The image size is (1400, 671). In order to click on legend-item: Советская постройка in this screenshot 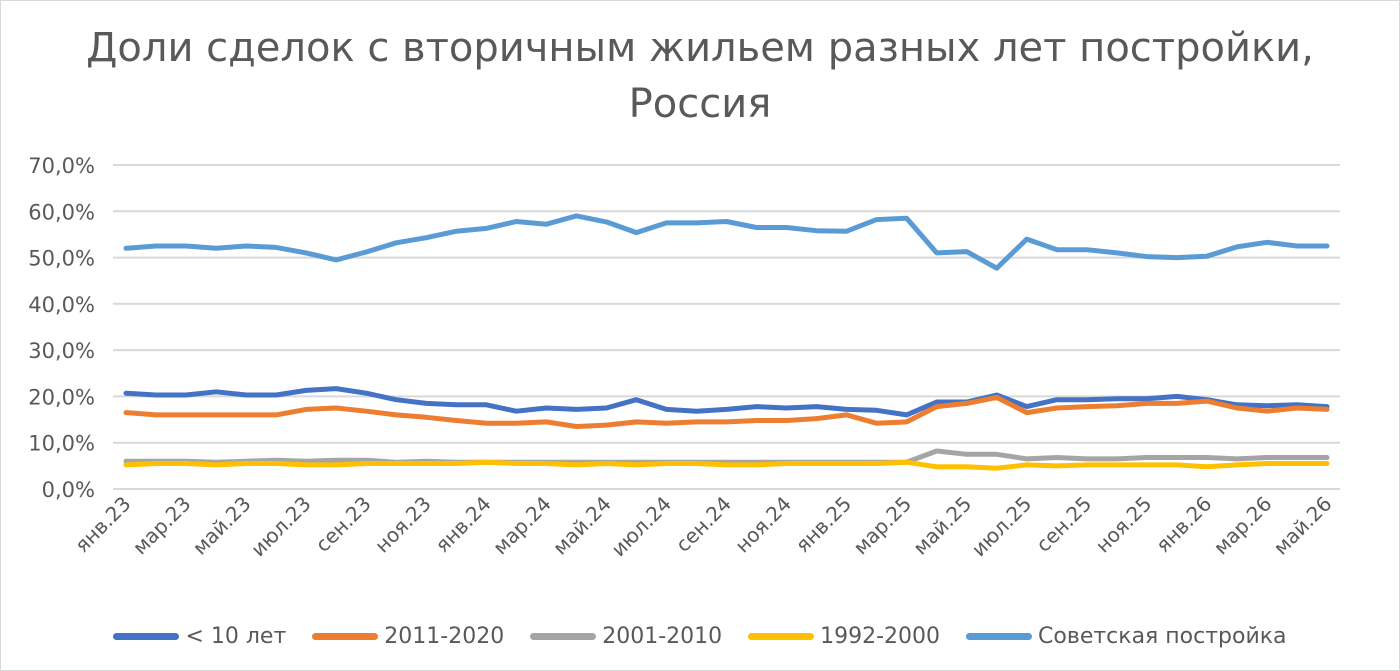, I will do `click(1126, 636)`.